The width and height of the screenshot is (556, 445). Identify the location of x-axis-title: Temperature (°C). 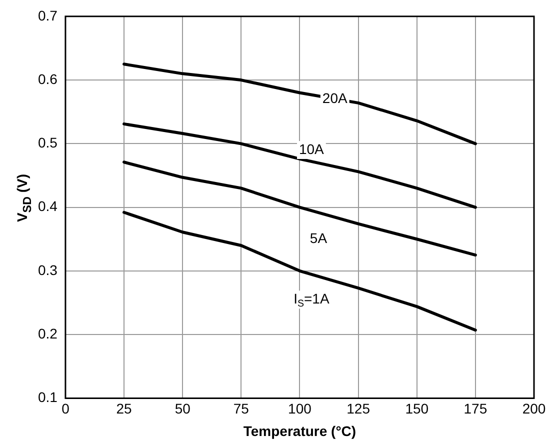
(299, 430).